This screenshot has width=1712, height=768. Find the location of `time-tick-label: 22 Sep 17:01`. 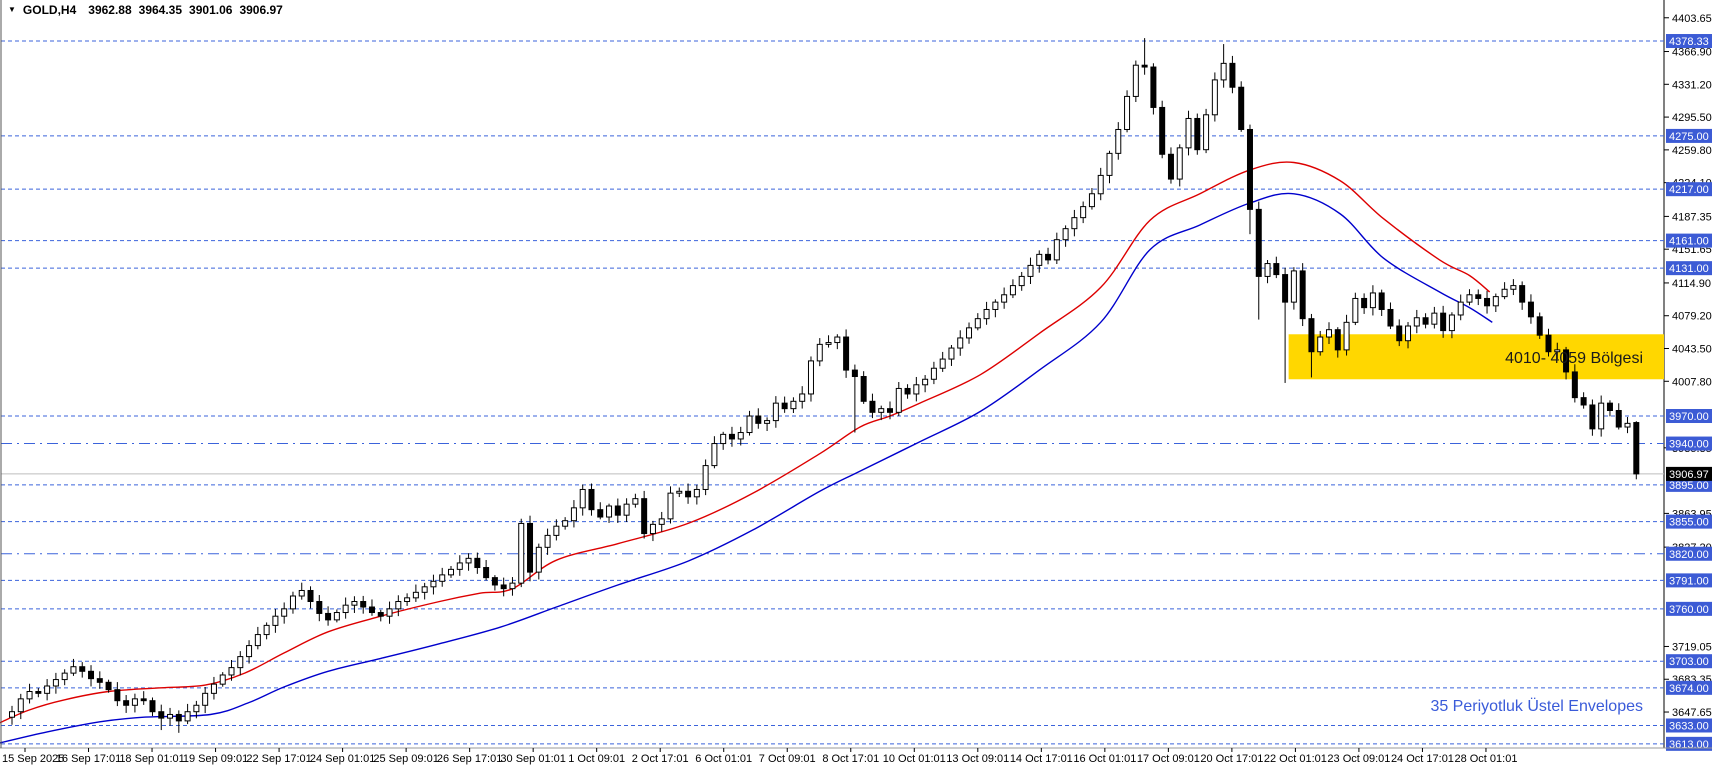

time-tick-label: 22 Sep 17:01 is located at coordinates (278, 759).